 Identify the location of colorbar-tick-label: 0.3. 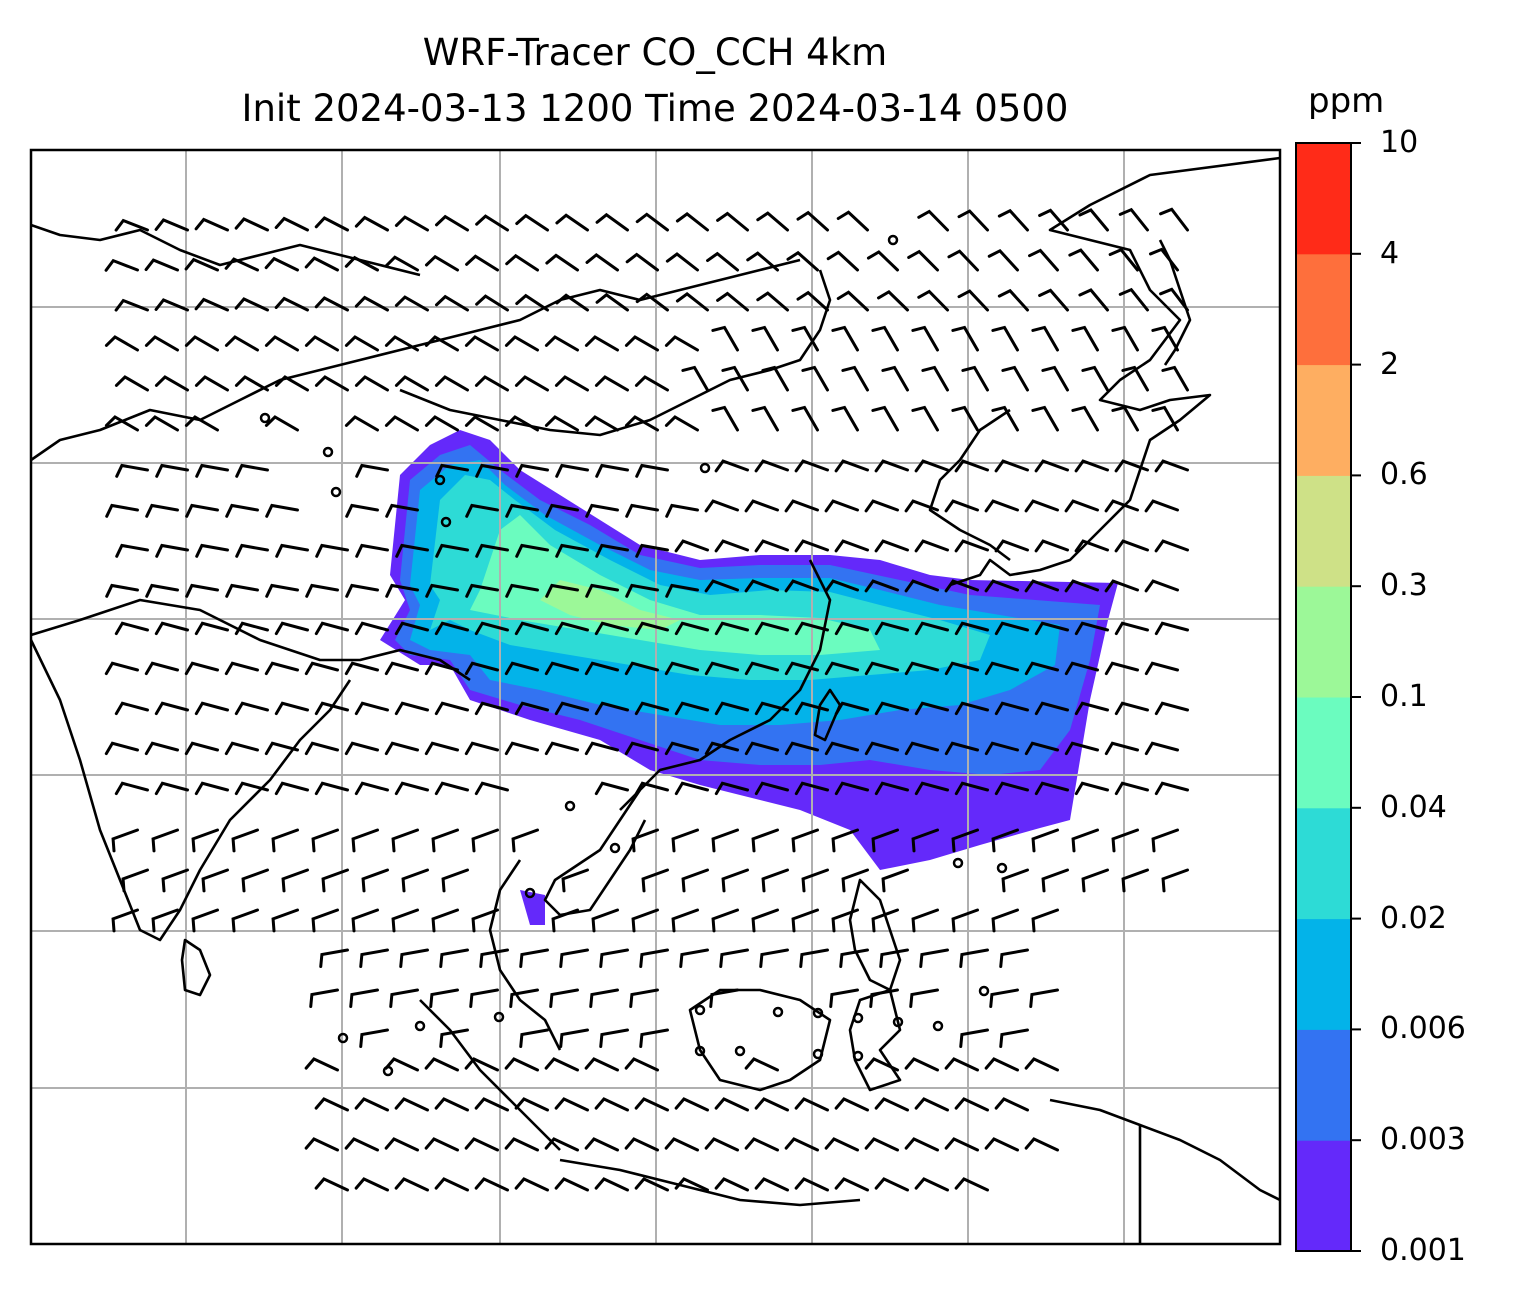
(1404, 586).